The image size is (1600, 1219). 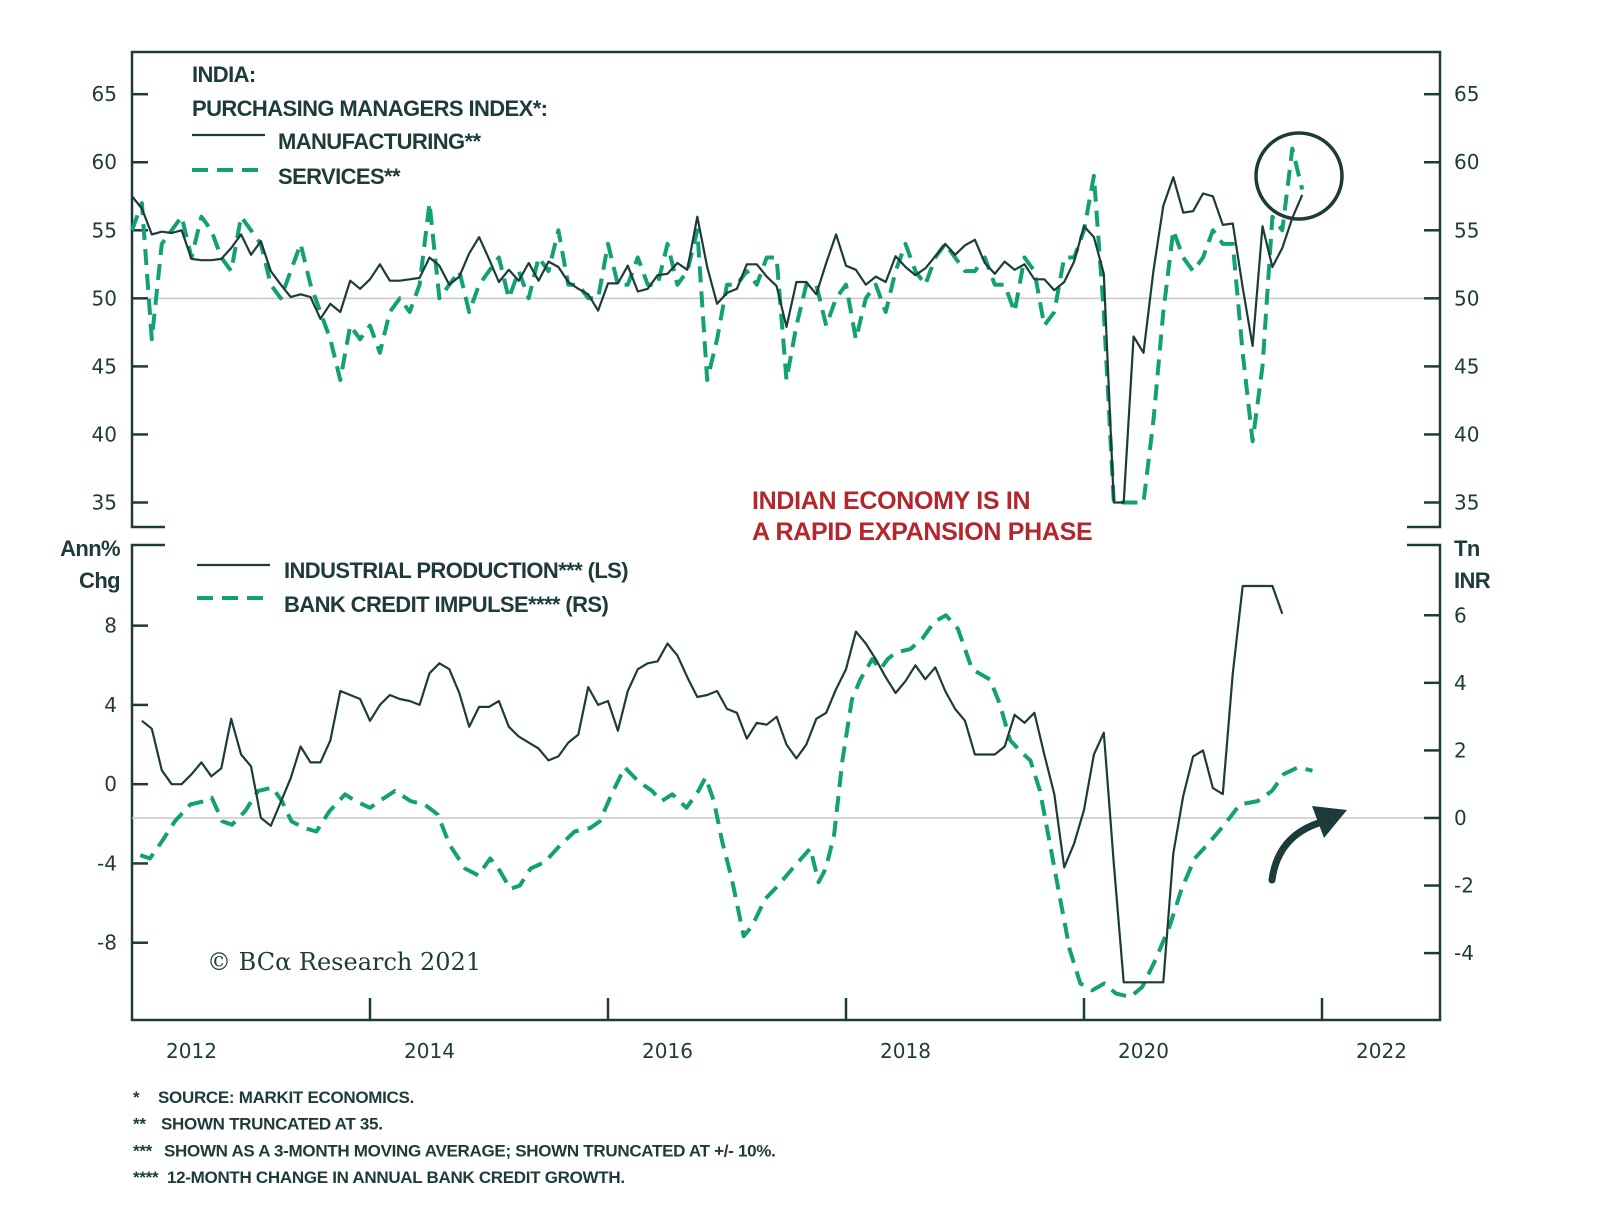 What do you see at coordinates (104, 503) in the screenshot?
I see `y-tick-label-left: 35` at bounding box center [104, 503].